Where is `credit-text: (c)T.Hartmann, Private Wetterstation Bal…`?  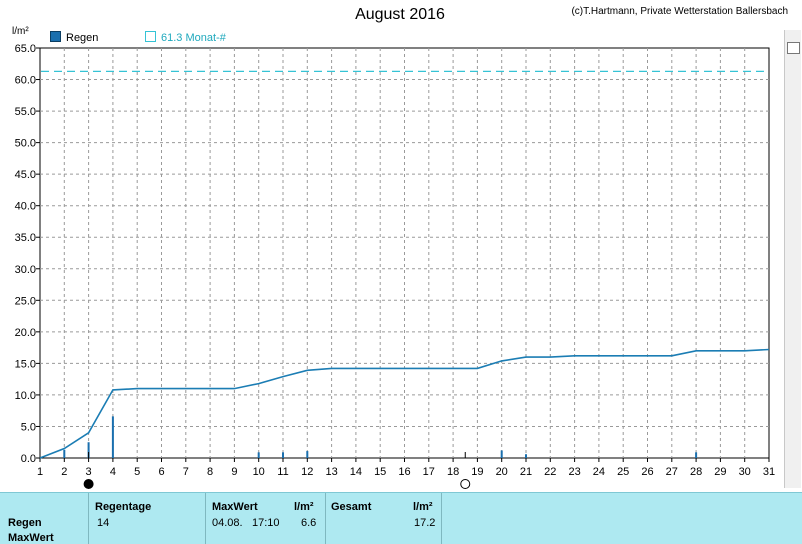 credit-text: (c)T.Hartmann, Private Wetterstation Bal… is located at coordinates (679, 11).